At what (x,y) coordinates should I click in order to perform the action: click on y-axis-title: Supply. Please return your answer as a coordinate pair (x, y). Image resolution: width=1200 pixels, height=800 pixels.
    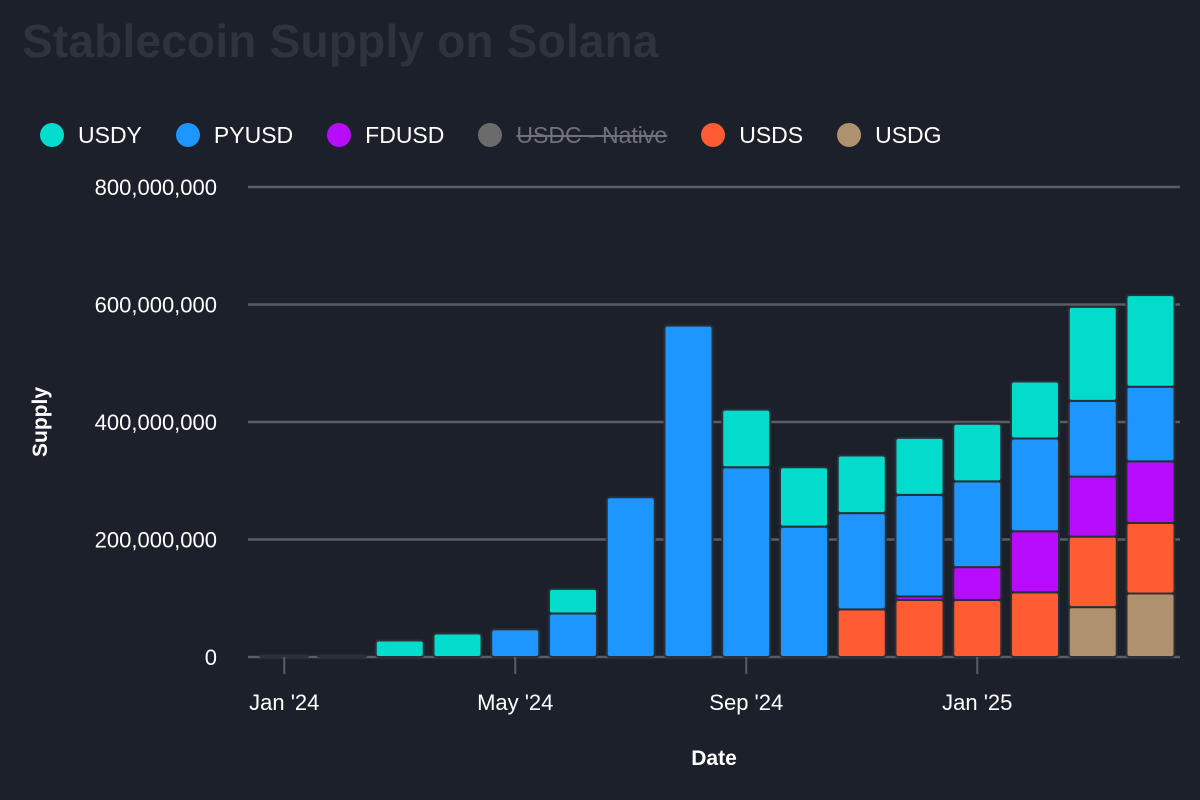
    Looking at the image, I should click on (40, 422).